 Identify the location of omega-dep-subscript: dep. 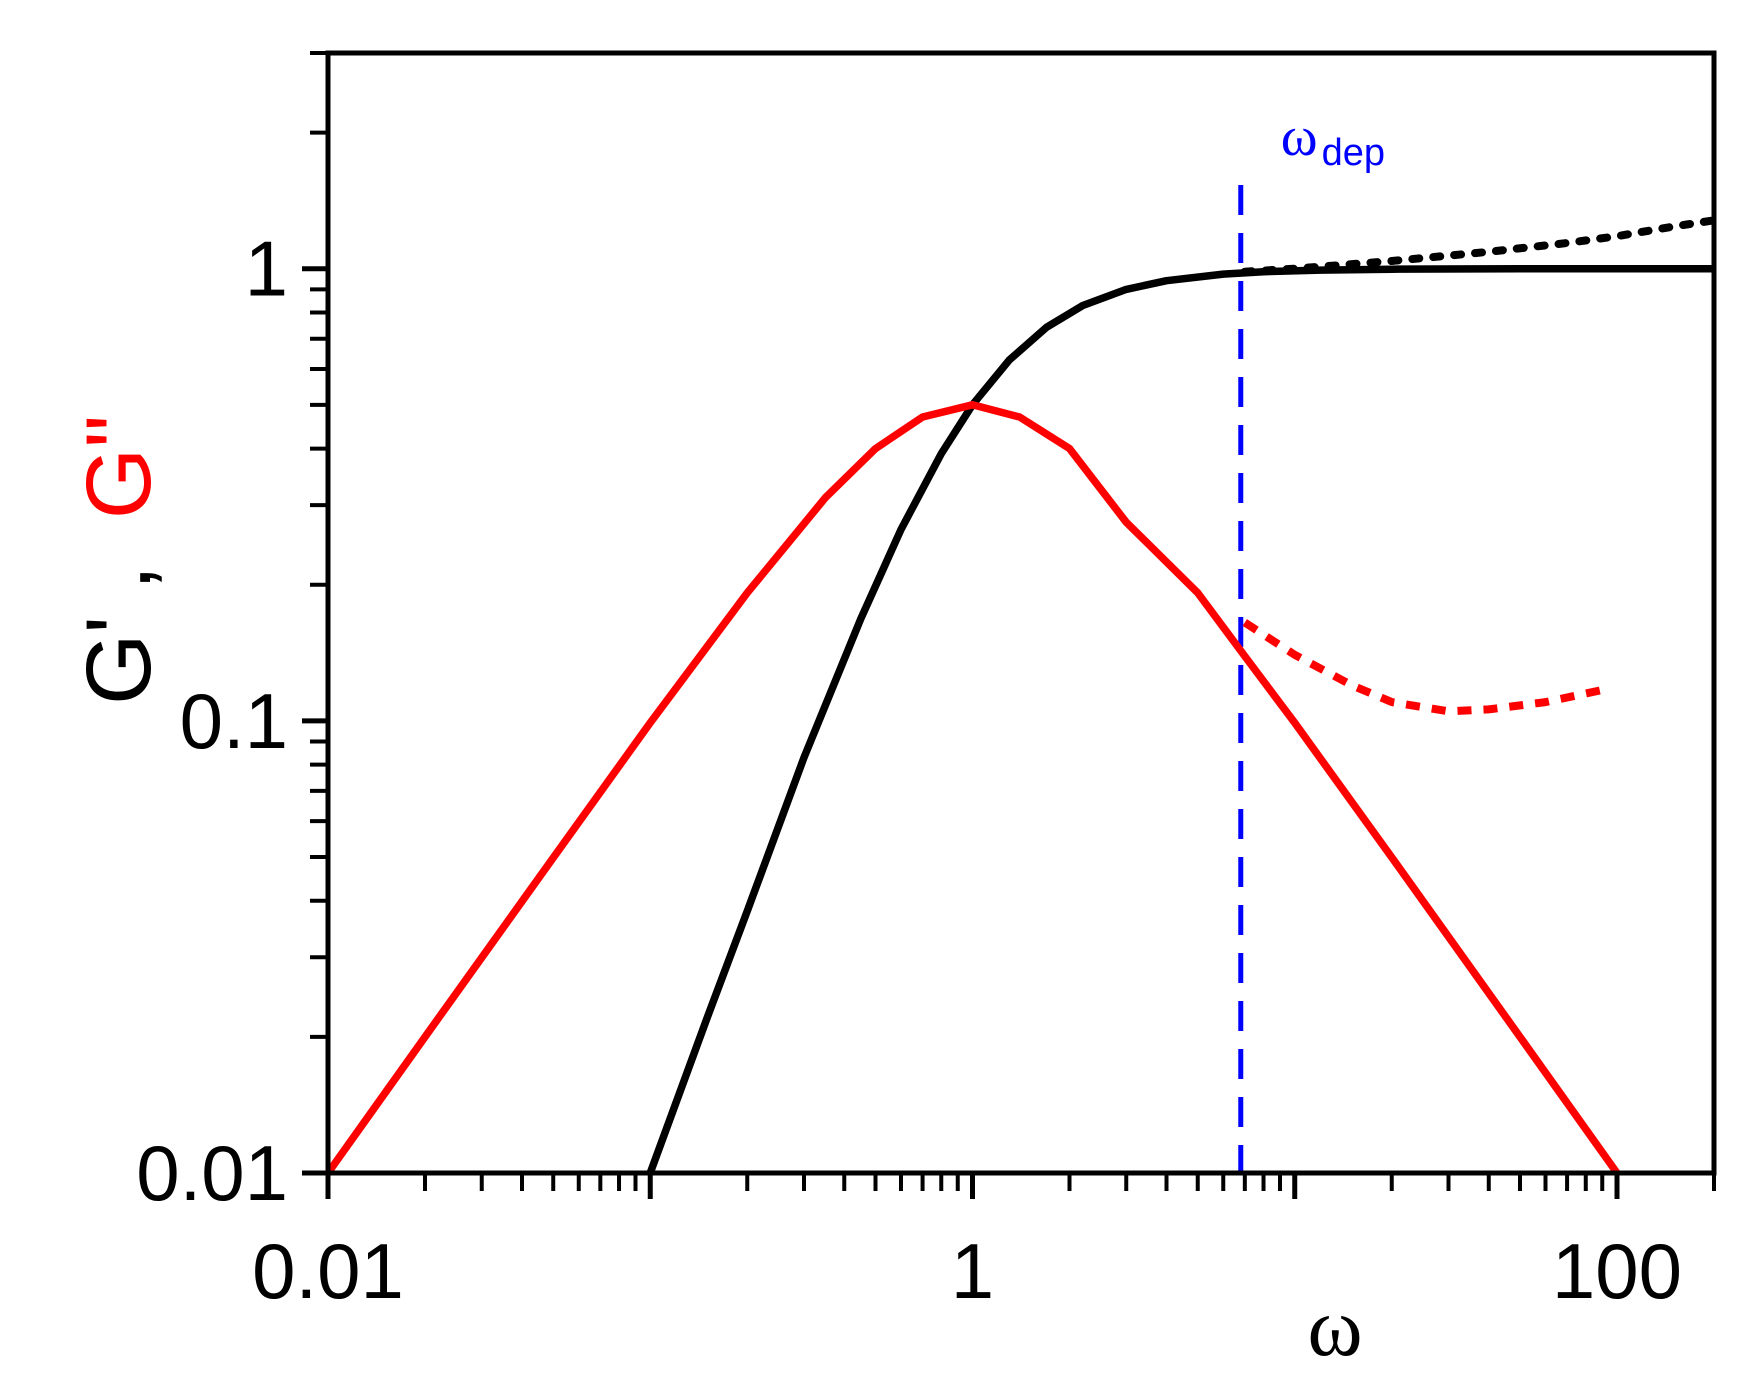
(1353, 153).